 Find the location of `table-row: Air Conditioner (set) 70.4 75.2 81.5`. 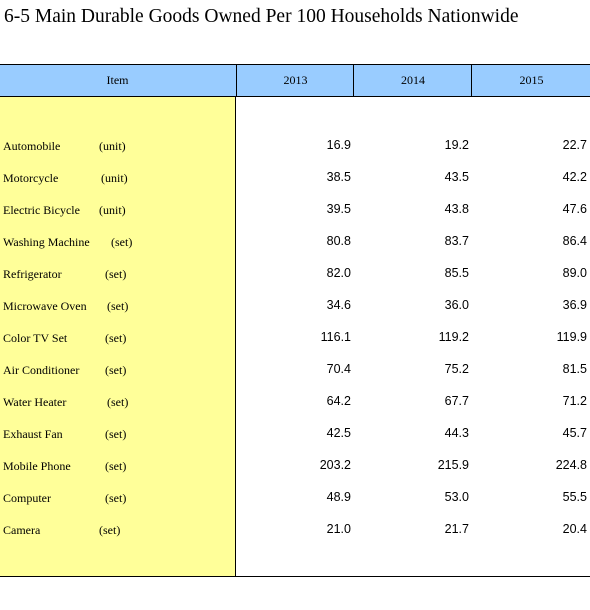

table-row: Air Conditioner (set) 70.4 75.2 81.5 is located at coordinates (295, 374).